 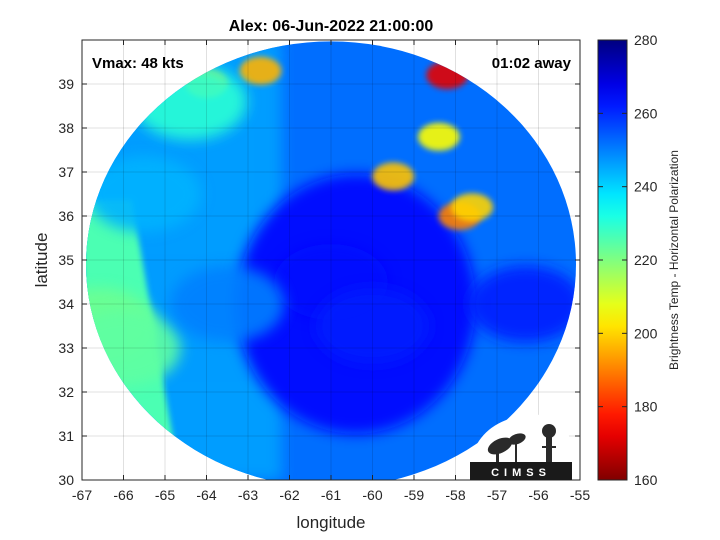 What do you see at coordinates (331, 26) in the screenshot?
I see `chart-title: Alex: 06-Jun-2022 21:00:00` at bounding box center [331, 26].